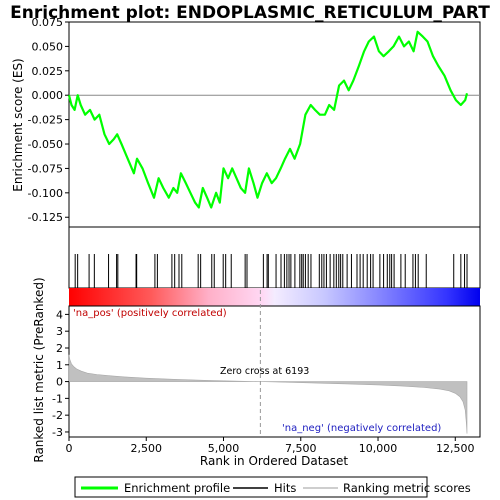 The image size is (500, 500). Describe the element at coordinates (48, 22) in the screenshot. I see `es-y-tick-label: 0.075` at that location.